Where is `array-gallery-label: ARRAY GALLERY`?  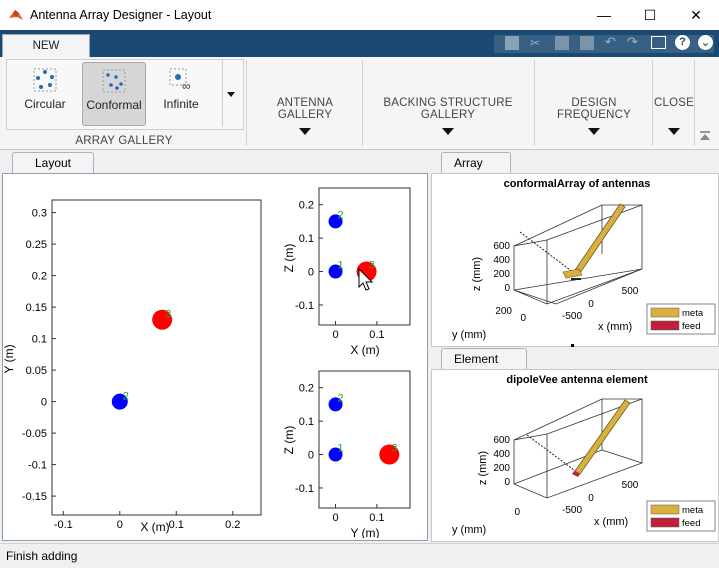 array-gallery-label: ARRAY GALLERY is located at coordinates (124, 141).